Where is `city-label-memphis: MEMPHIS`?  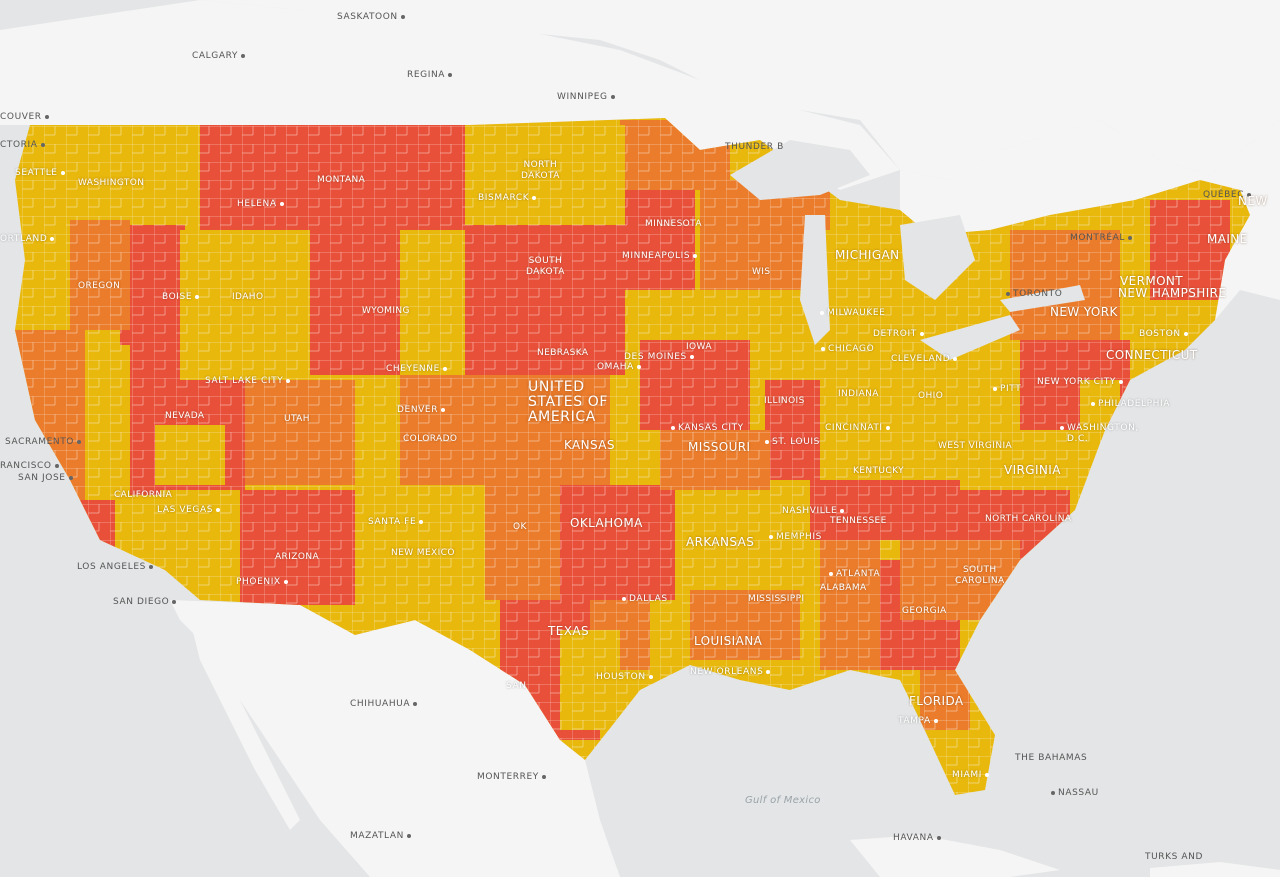 city-label-memphis: MEMPHIS is located at coordinates (794, 537).